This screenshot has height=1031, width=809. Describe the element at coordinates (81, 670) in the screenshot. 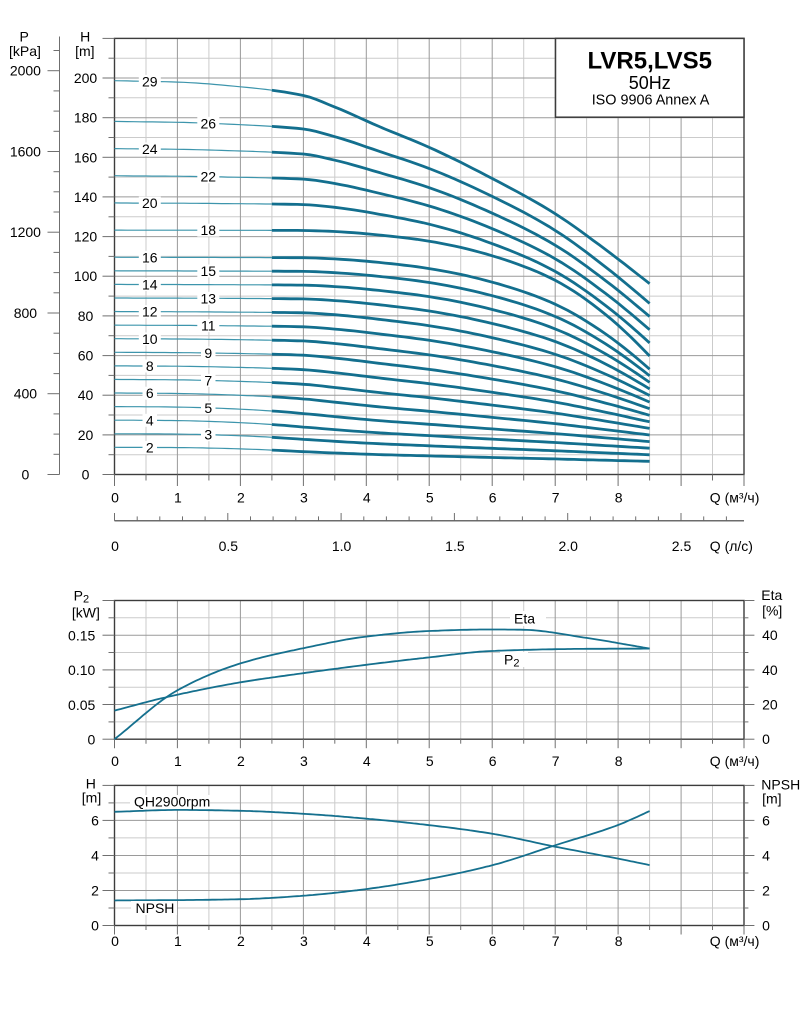

I see `svg-text: 0.10` at that location.